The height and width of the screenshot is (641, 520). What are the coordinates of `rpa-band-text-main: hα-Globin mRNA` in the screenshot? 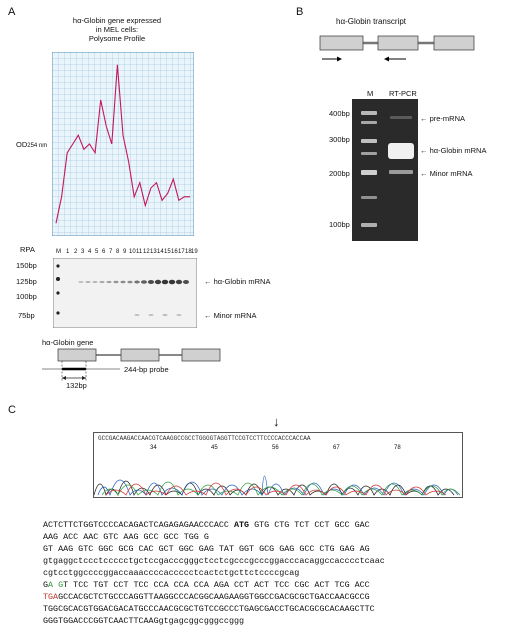 It's located at (242, 281).